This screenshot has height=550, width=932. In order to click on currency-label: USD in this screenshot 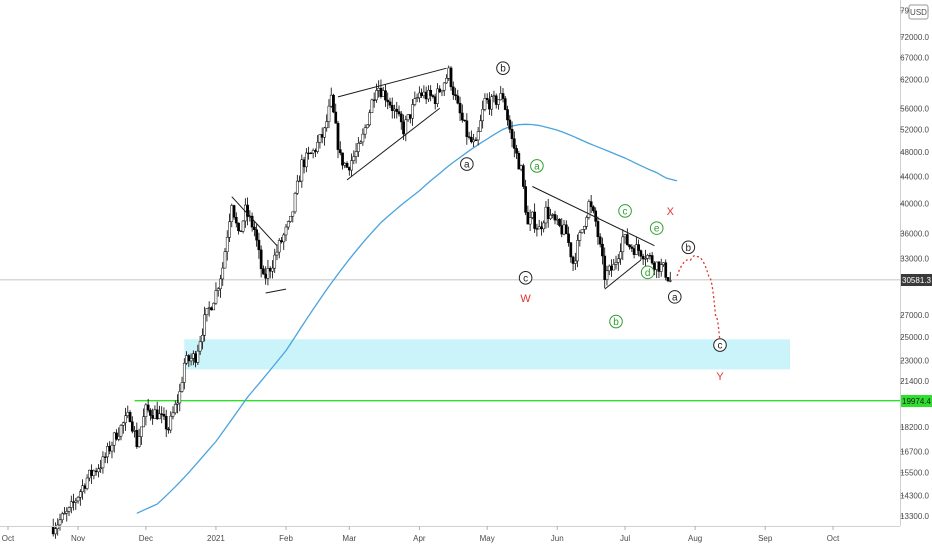, I will do `click(918, 12)`.